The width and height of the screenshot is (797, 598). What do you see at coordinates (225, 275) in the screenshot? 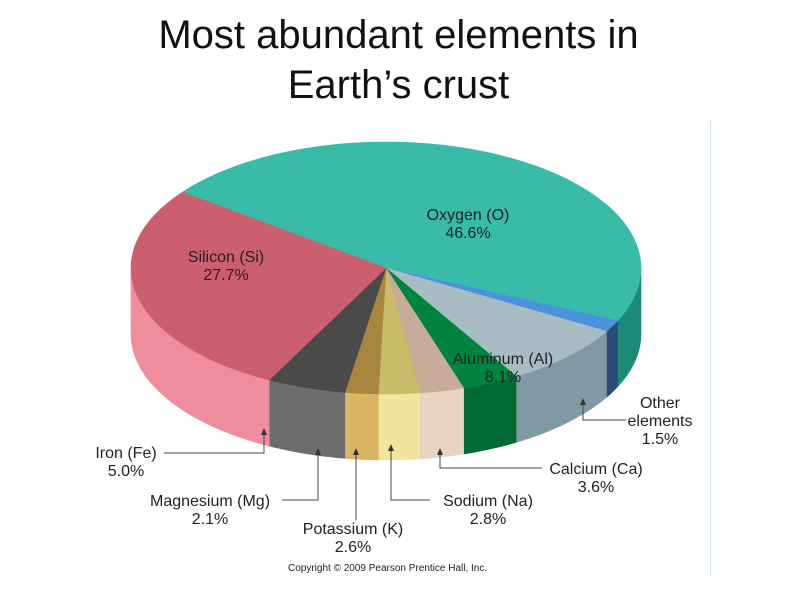
I see `slice-value-silicon: 27.7%` at bounding box center [225, 275].